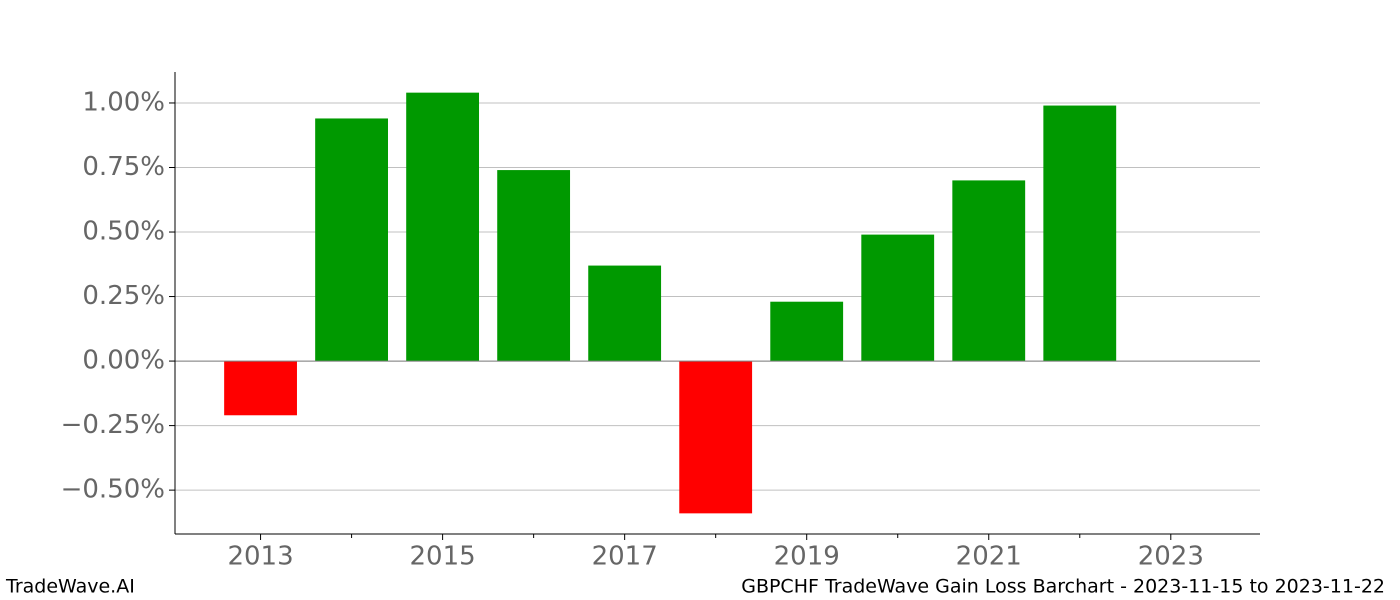 The height and width of the screenshot is (600, 1400). I want to click on x-tick-label: 2021, so click(989, 557).